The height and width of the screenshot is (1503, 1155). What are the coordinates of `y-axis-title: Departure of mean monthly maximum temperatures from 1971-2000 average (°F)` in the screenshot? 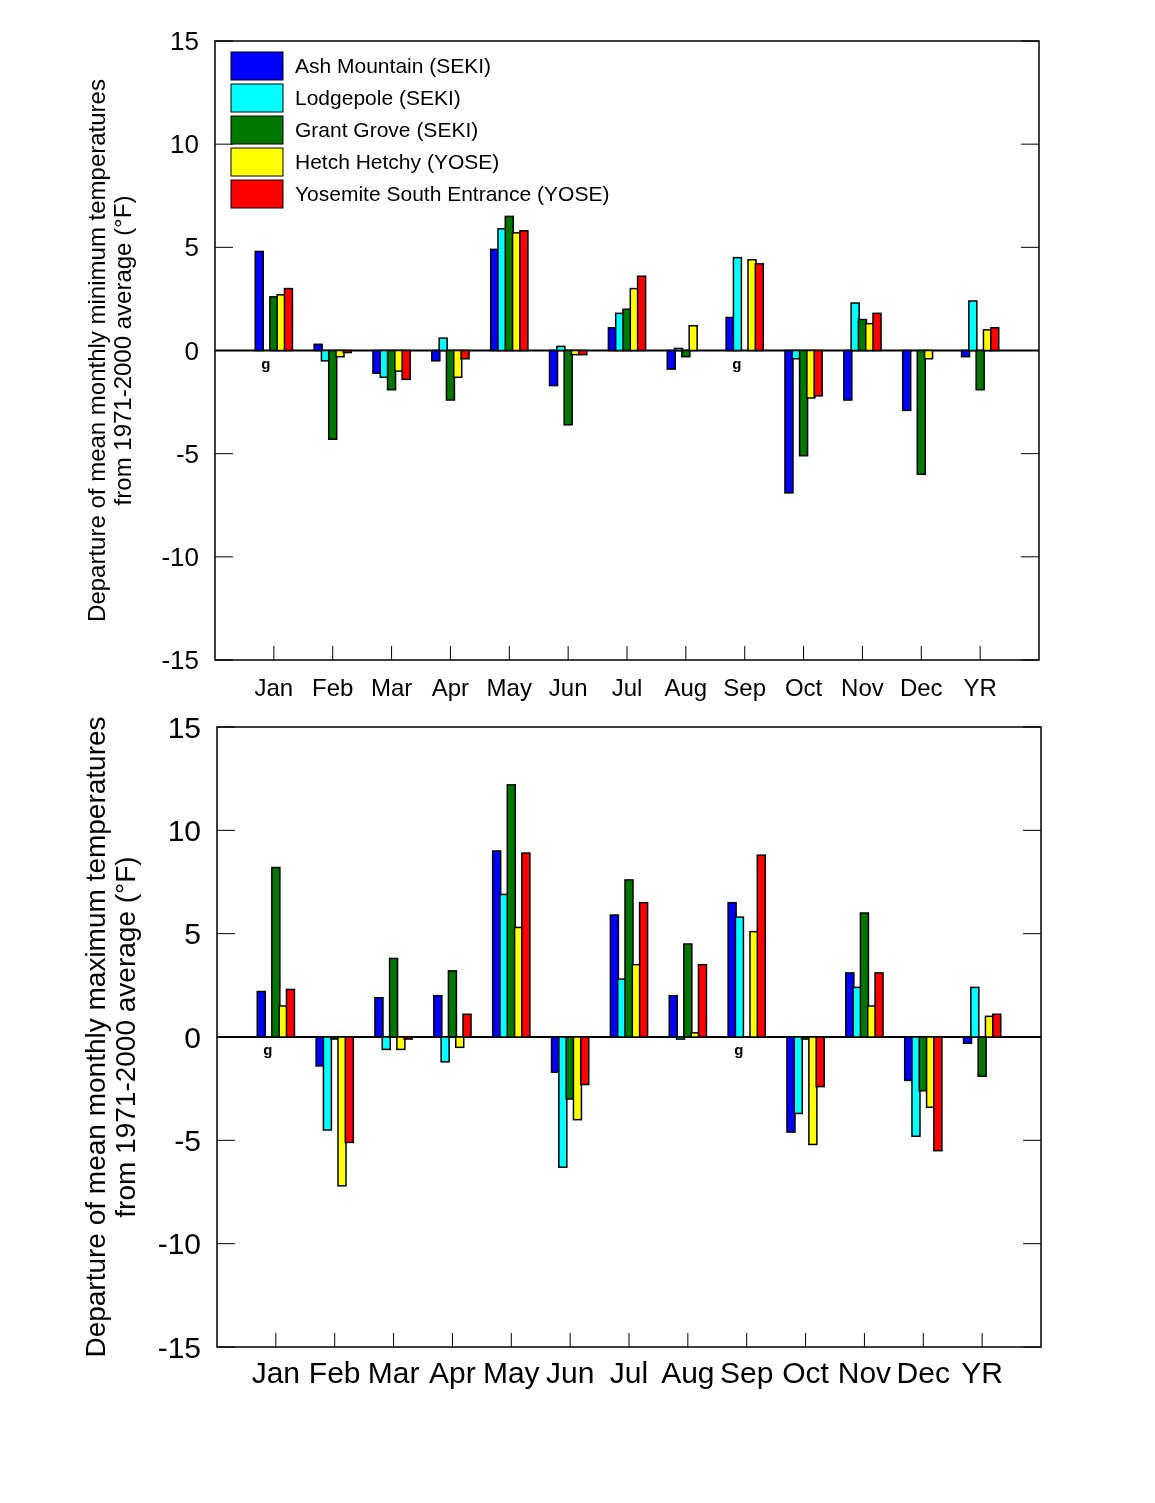 It's located at (110, 1037).